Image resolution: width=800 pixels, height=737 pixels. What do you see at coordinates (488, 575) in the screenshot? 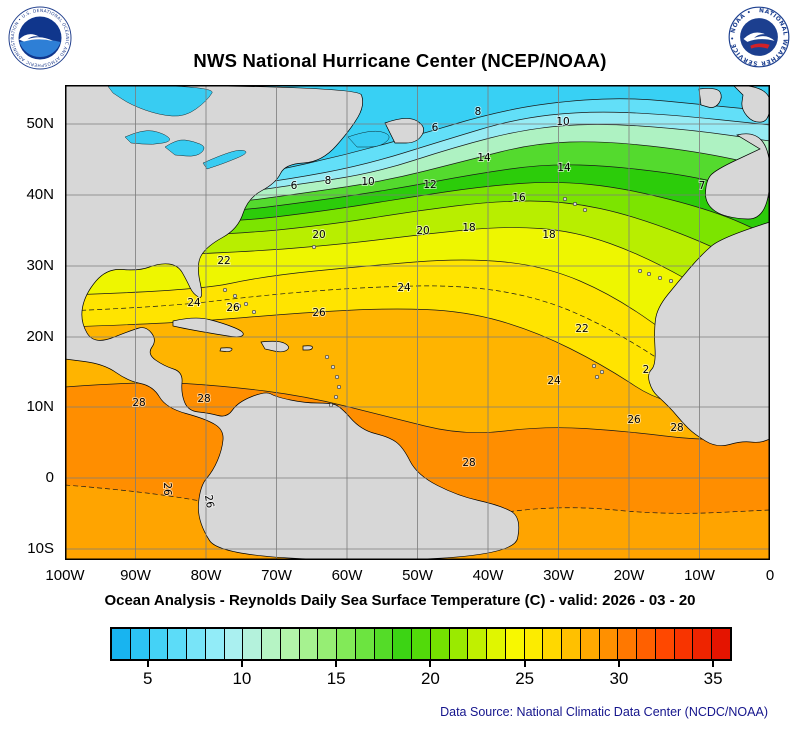
I see `lon-tick-label: 40W` at bounding box center [488, 575].